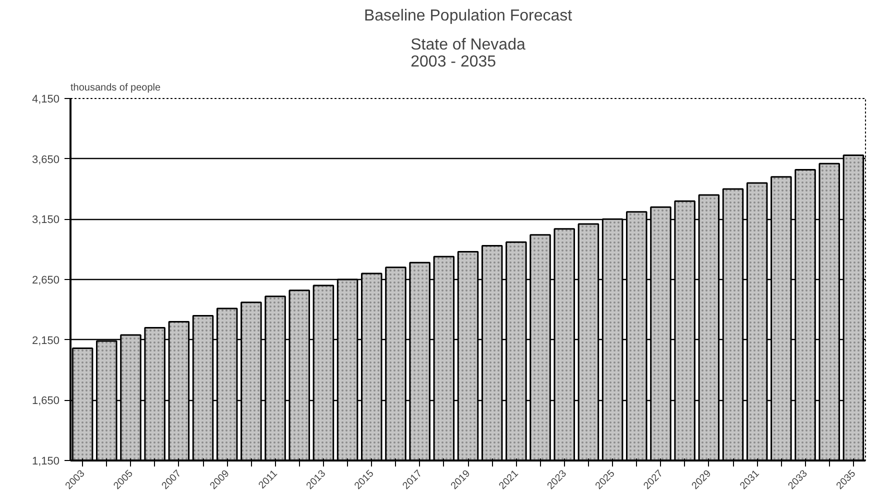 The image size is (888, 503). Describe the element at coordinates (468, 16) in the screenshot. I see `chart-title: Baseline Population Forecast` at that location.